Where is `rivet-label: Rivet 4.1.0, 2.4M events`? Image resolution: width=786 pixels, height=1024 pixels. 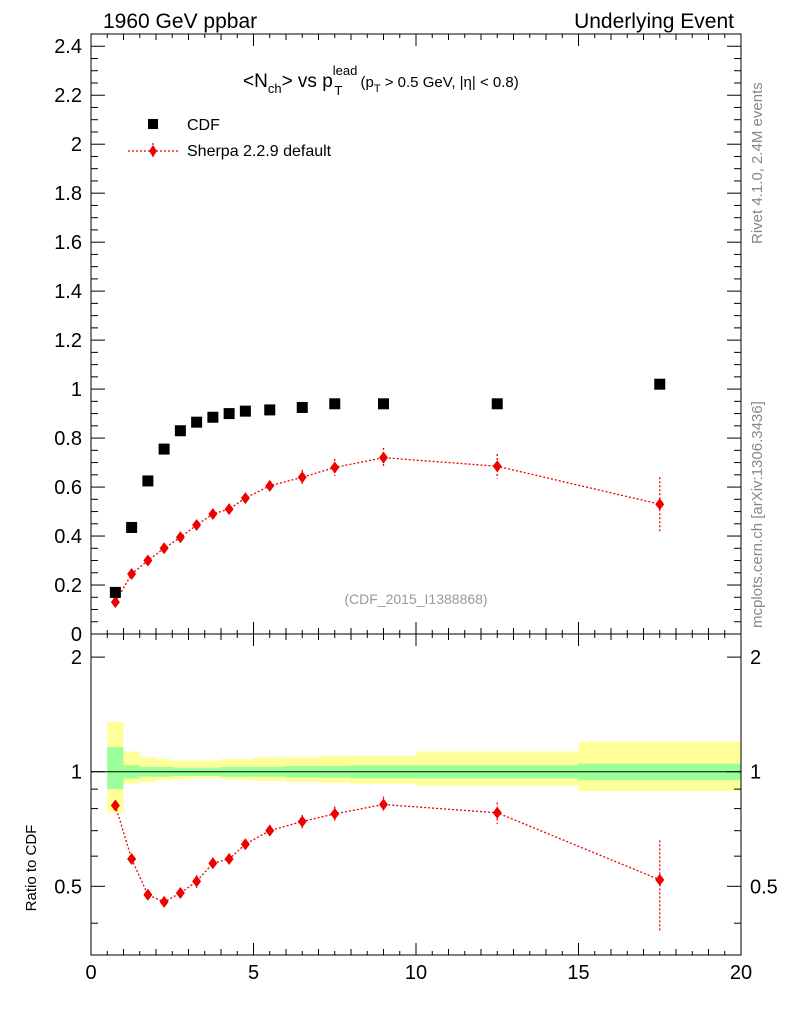
rivet-label: Rivet 4.1.0, 2.4M events is located at coordinates (757, 163).